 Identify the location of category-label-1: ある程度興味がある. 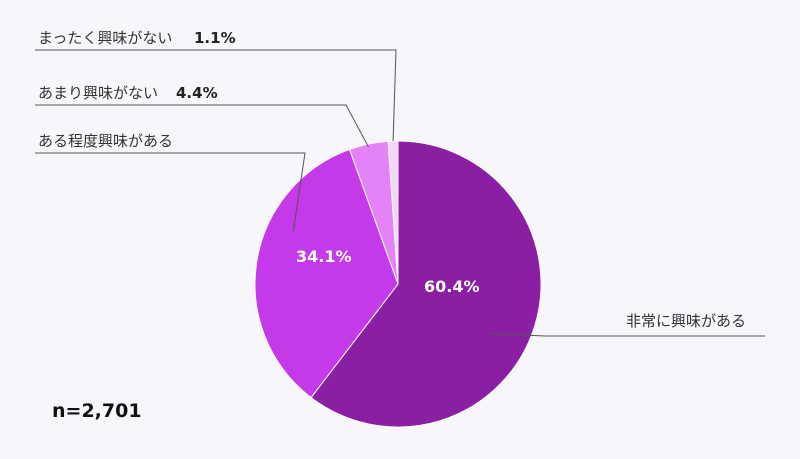
(105, 141).